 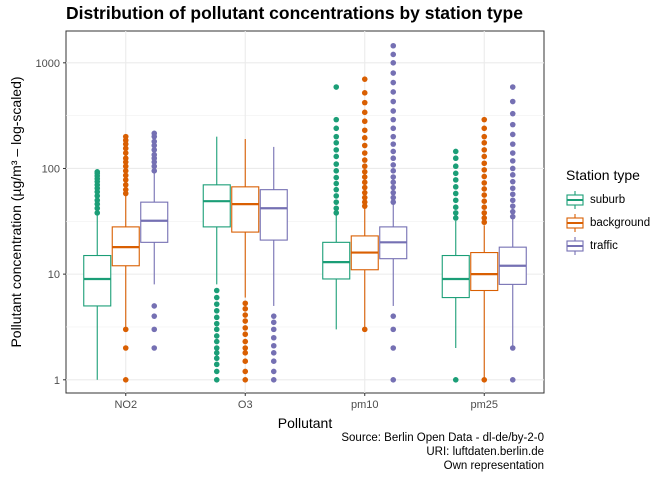 What do you see at coordinates (608, 199) in the screenshot?
I see `legend-label: suburb` at bounding box center [608, 199].